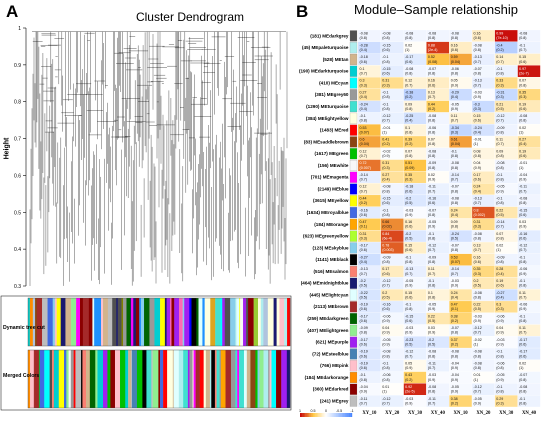  Describe the element at coordinates (385, 328) in the screenshot. I see `cell-correlation-label: 0.04` at that location.